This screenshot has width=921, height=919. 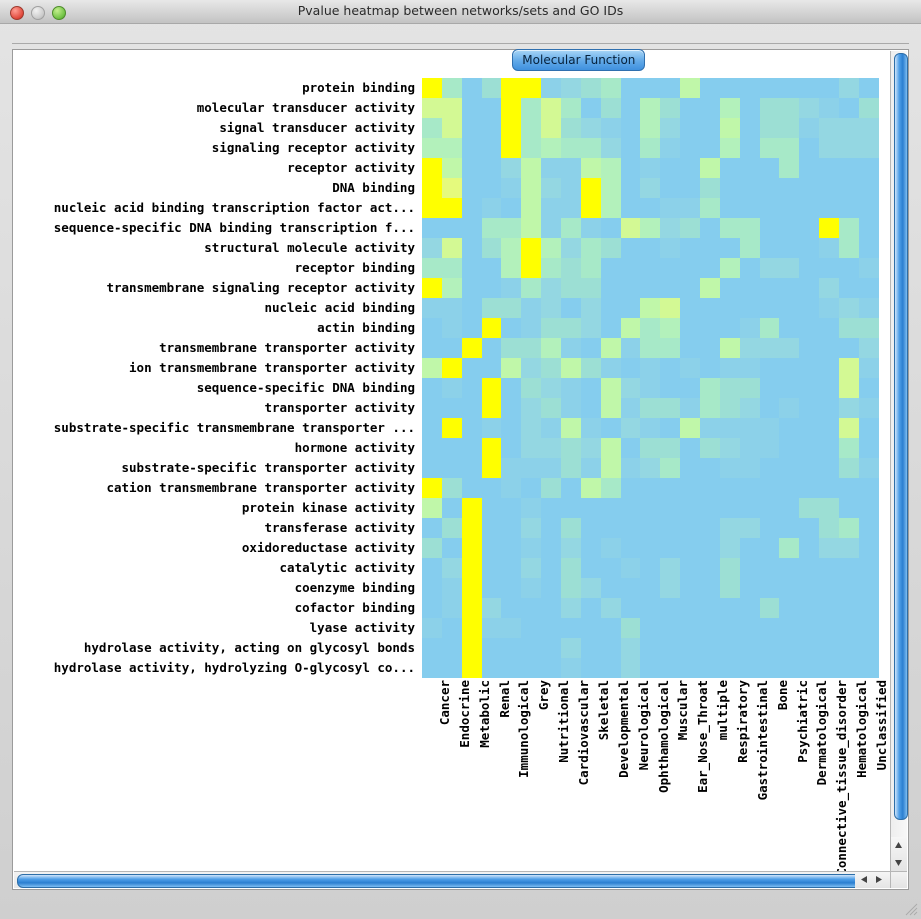 I want to click on vertical-scrollbar, so click(x=899, y=452).